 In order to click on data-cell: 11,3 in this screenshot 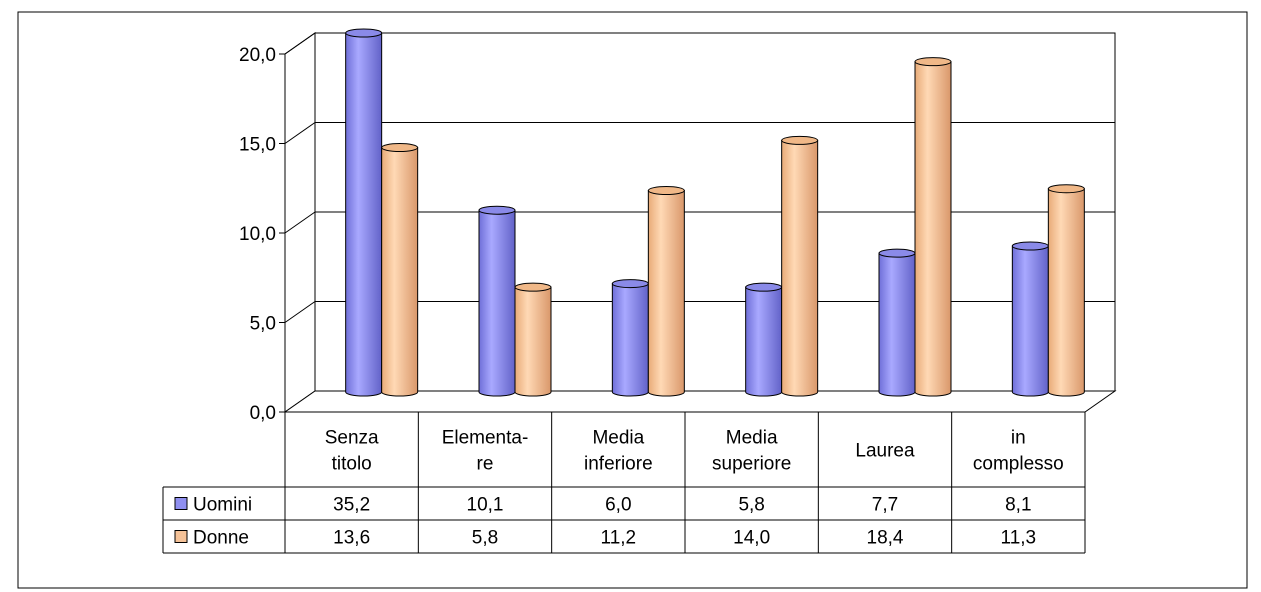, I will do `click(1019, 538)`.